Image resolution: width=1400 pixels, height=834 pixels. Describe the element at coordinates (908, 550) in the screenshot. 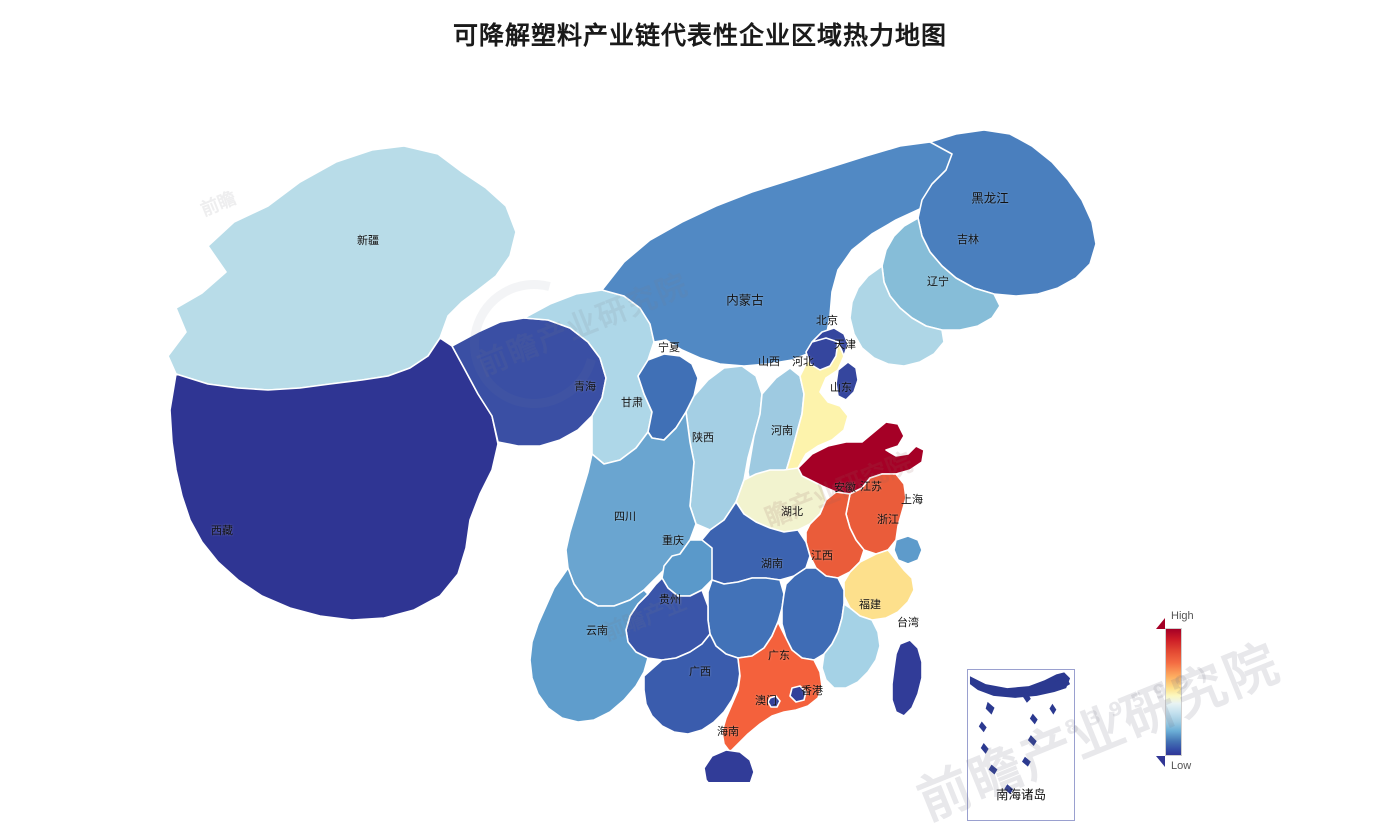

I see `province-shanghai` at that location.